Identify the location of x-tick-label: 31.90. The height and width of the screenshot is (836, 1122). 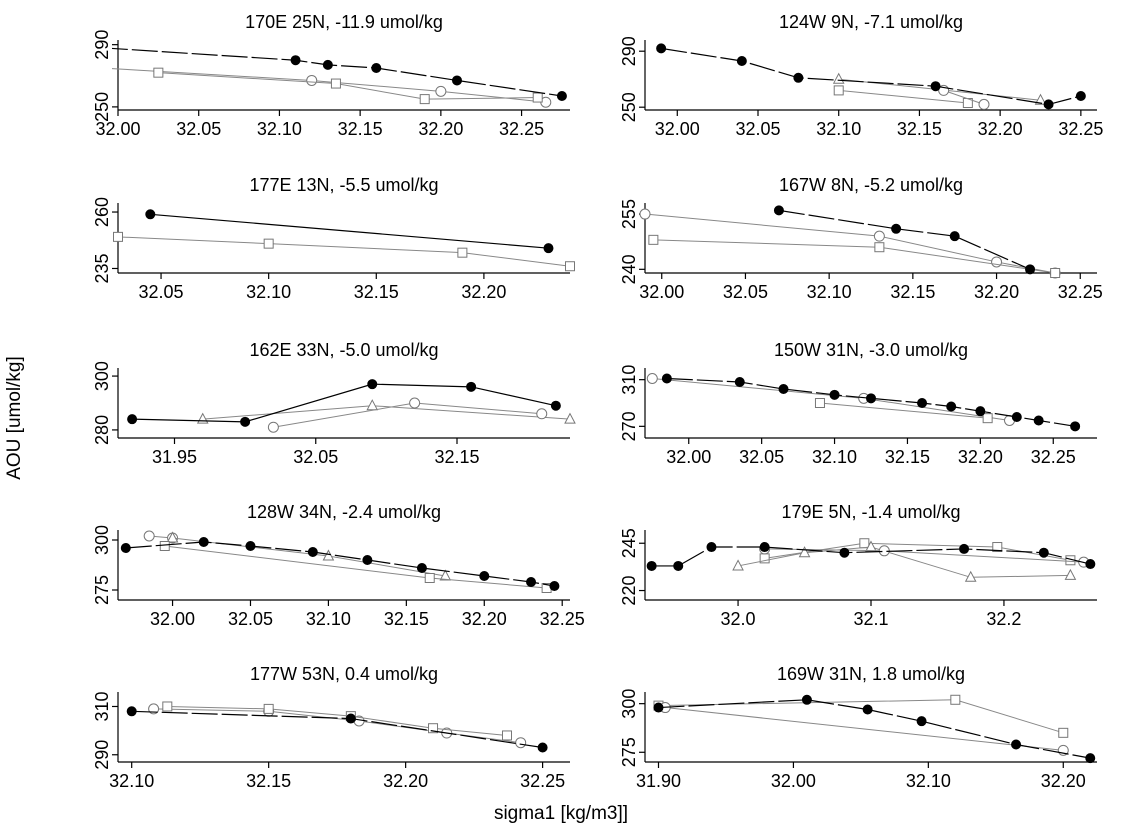
(658, 781).